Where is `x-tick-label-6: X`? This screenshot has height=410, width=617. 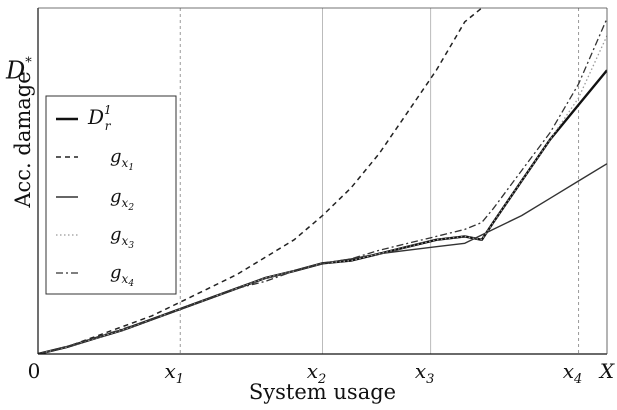 x-tick-label-6: X is located at coordinates (606, 371).